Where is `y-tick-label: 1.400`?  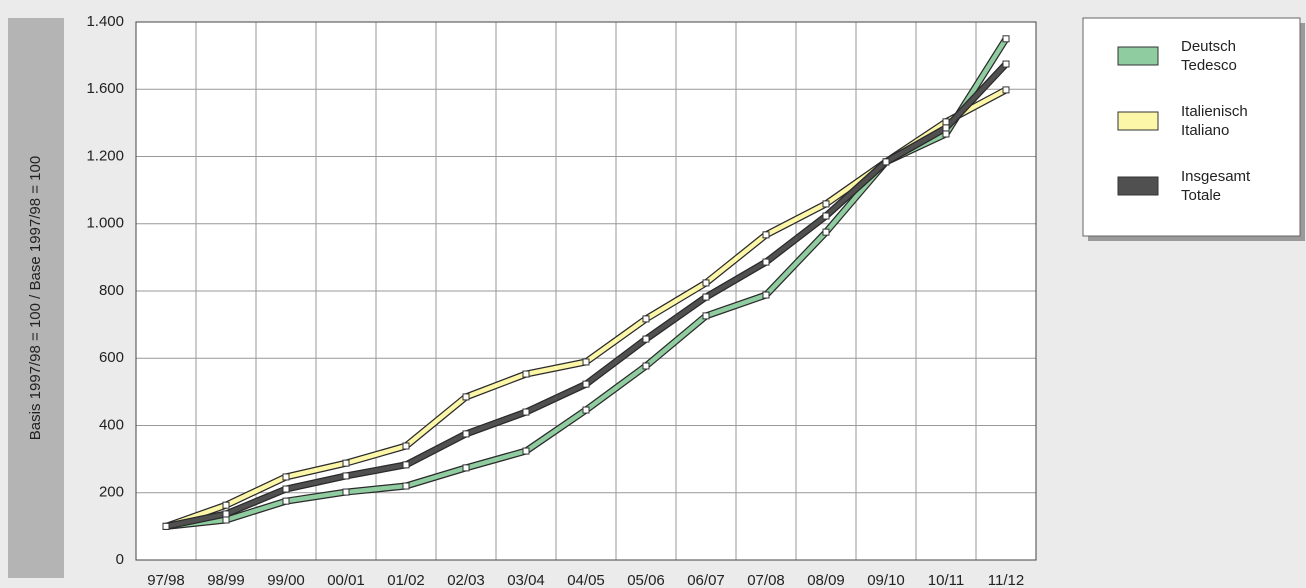 y-tick-label: 1.400 is located at coordinates (105, 21).